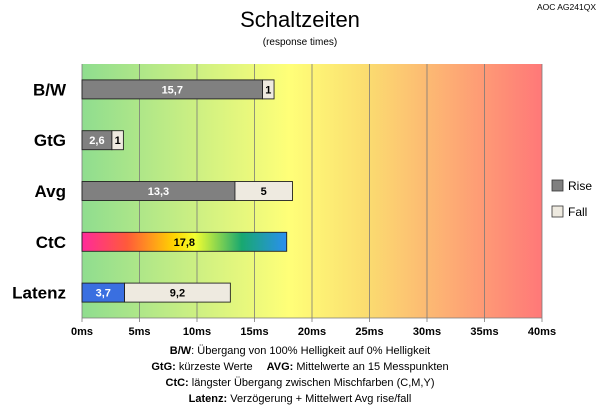 This screenshot has height=415, width=600. What do you see at coordinates (96, 141) in the screenshot?
I see `bar-label-rise: 2,6` at bounding box center [96, 141].